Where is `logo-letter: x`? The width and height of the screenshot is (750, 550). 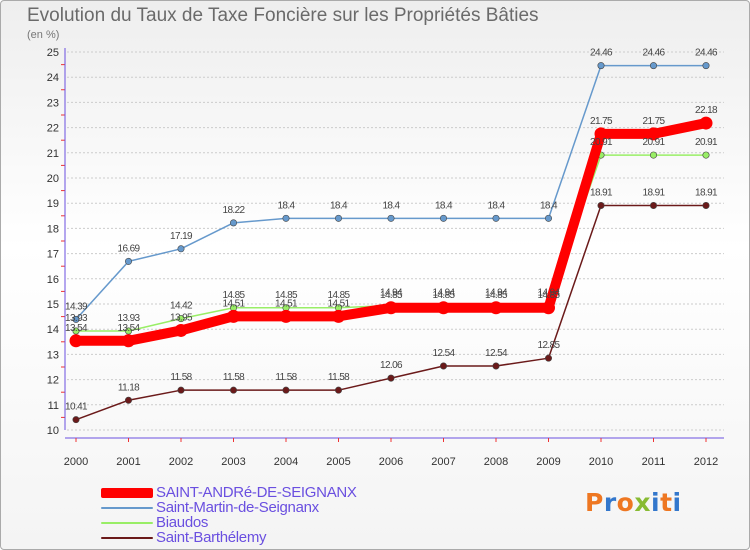 logo-letter: x is located at coordinates (642, 502).